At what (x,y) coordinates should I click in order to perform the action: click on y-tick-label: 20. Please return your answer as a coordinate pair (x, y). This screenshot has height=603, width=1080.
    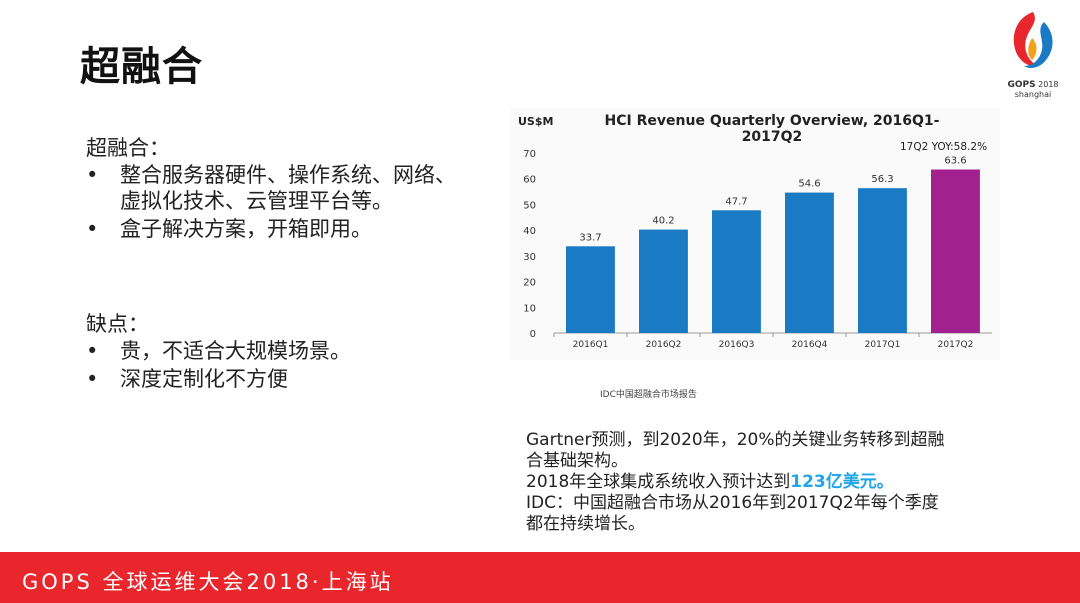
    Looking at the image, I should click on (529, 283).